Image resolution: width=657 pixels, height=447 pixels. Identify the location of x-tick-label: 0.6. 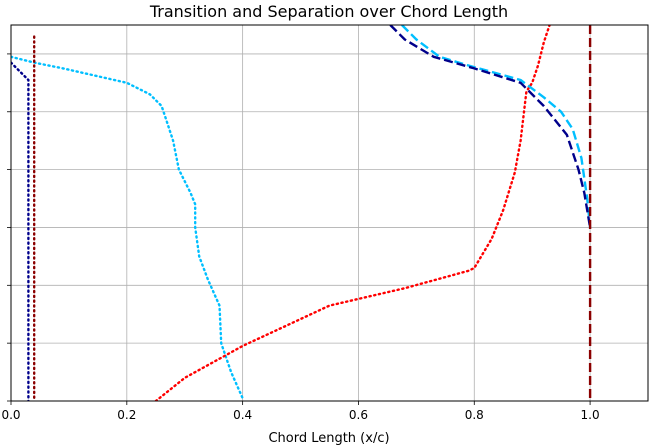
(358, 415).